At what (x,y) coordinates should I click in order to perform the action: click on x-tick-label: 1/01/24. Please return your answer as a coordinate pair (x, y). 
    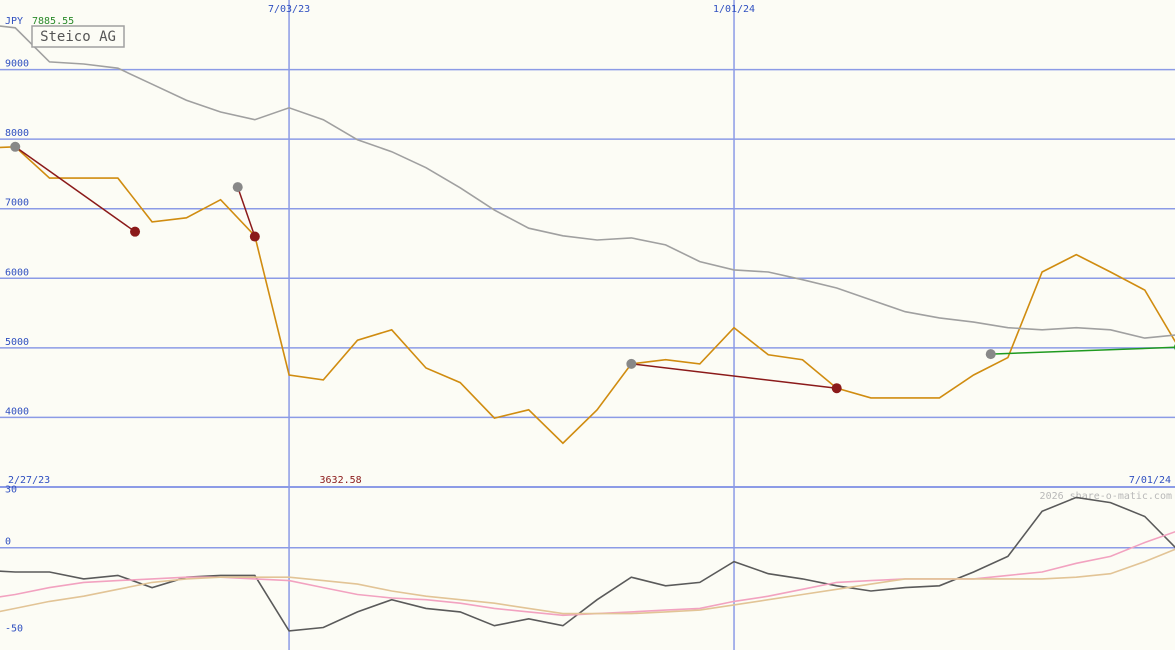
    Looking at the image, I should click on (734, 9).